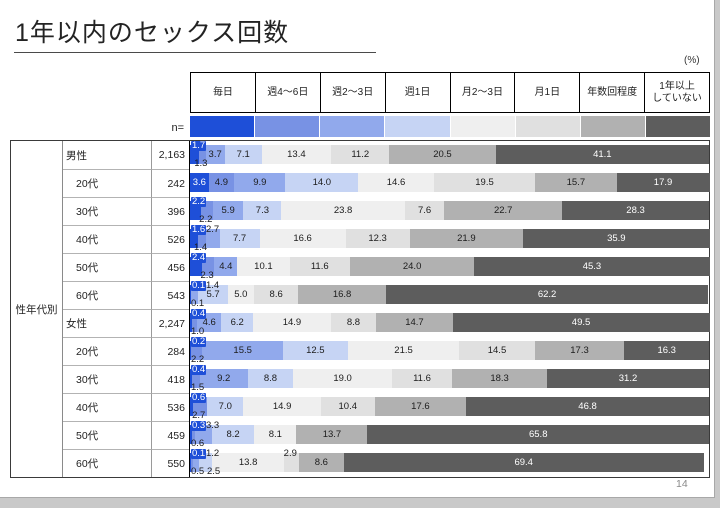  What do you see at coordinates (201, 163) in the screenshot?
I see `bar-value-label: 1.3` at bounding box center [201, 163].